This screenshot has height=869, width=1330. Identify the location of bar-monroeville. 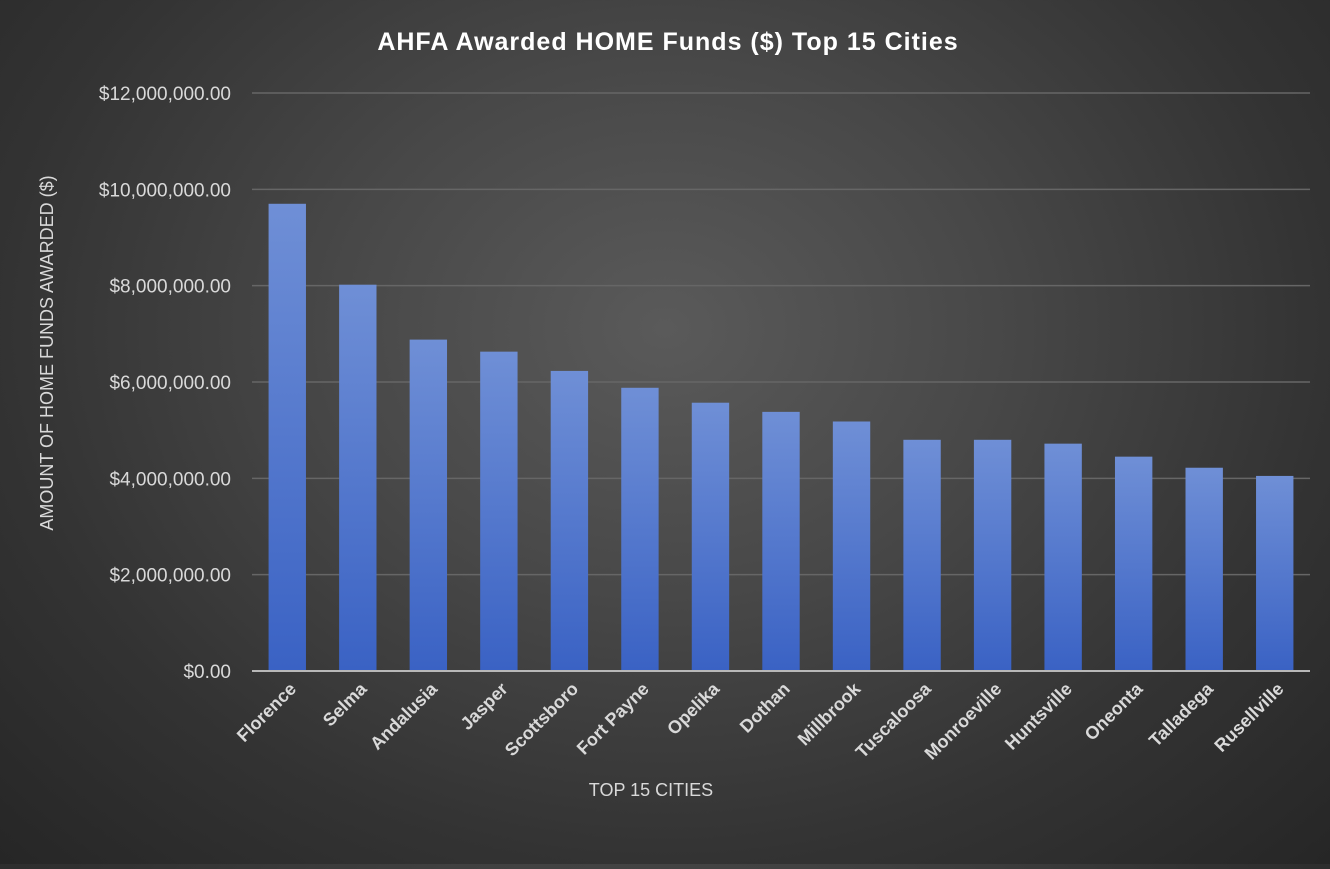
(992, 555).